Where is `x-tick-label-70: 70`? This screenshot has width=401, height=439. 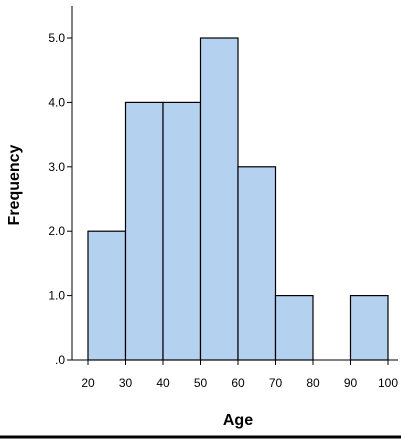 x-tick-label-70: 70 is located at coordinates (276, 383).